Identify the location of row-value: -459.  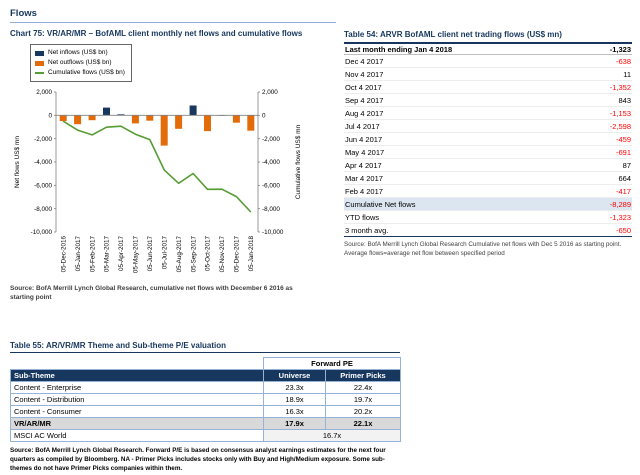
(623, 139).